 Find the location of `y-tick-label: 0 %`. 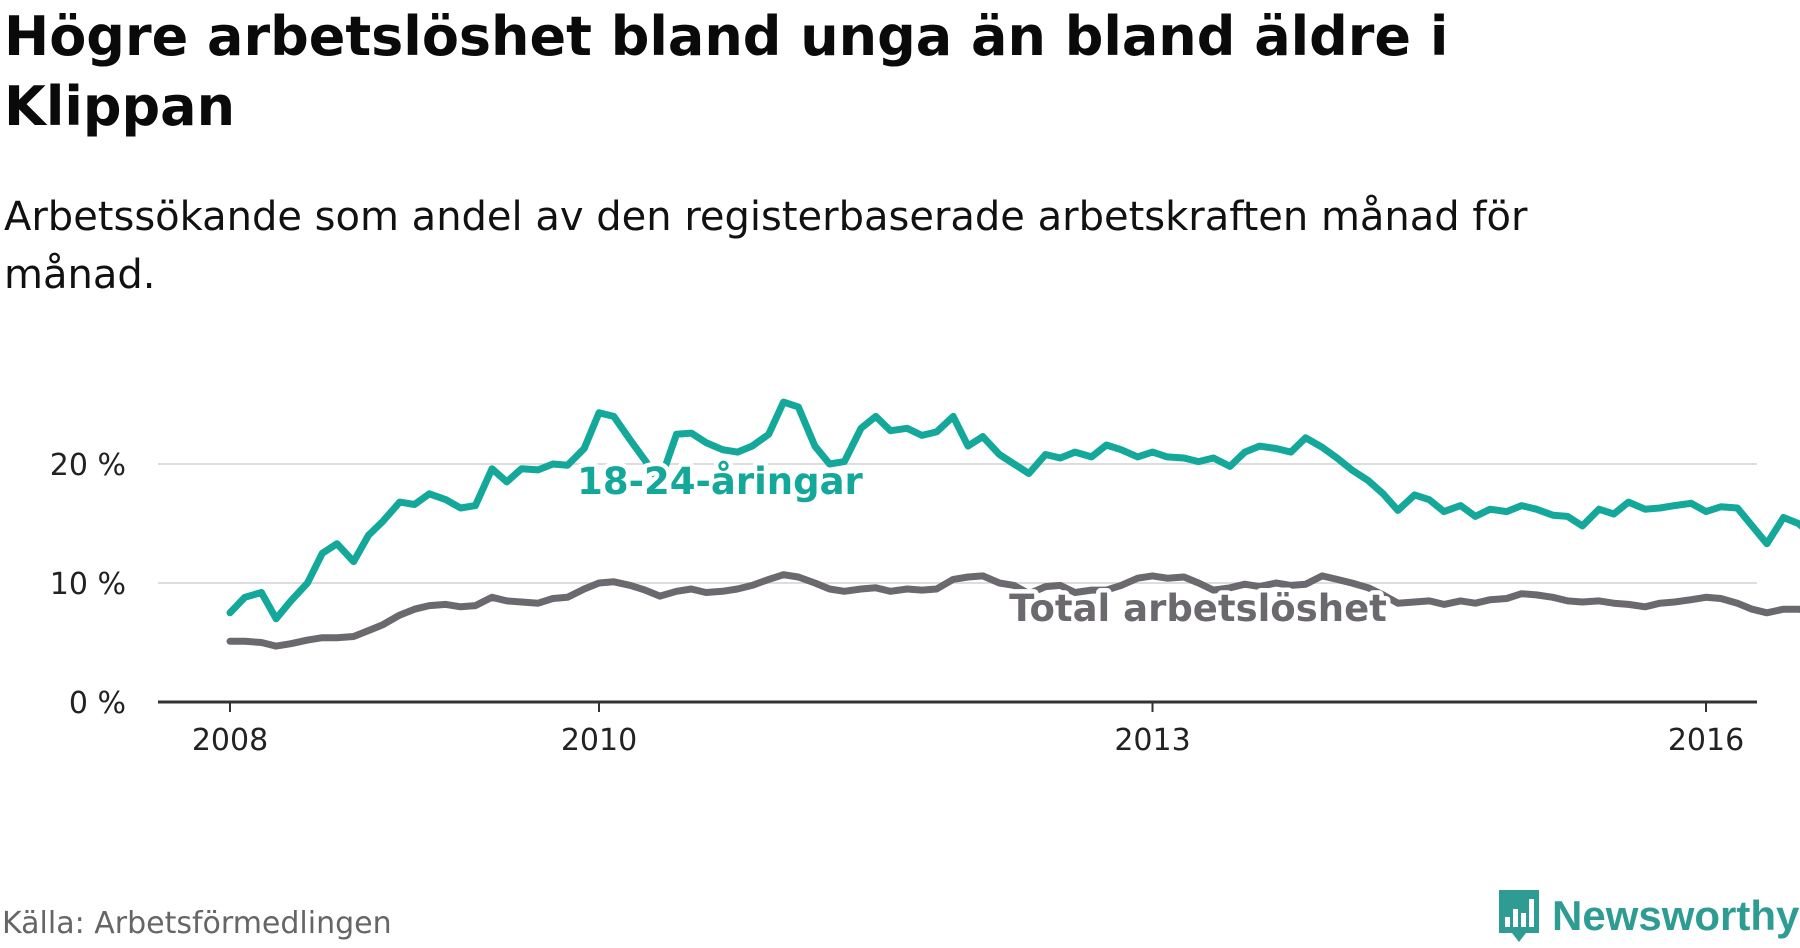

y-tick-label: 0 % is located at coordinates (97, 703).